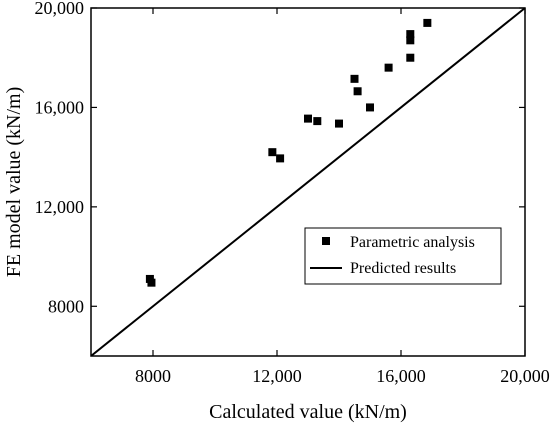  What do you see at coordinates (525, 376) in the screenshot?
I see `x-tick-label: 20,000` at bounding box center [525, 376].